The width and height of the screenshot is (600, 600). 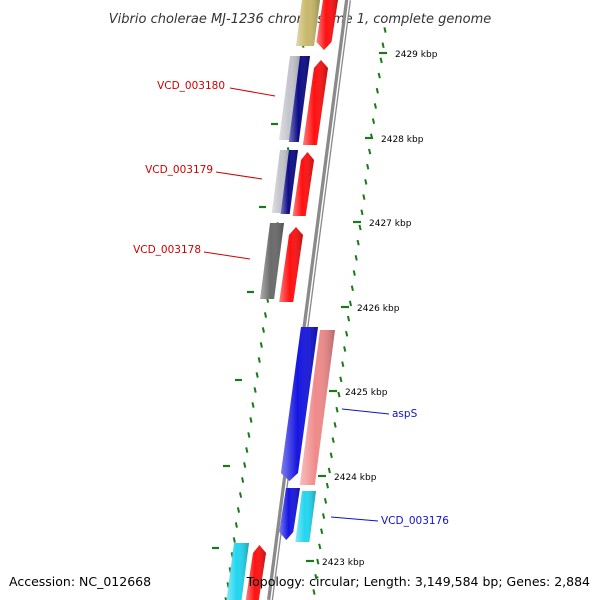 I want to click on gene-red-top-shade, so click(x=327, y=25).